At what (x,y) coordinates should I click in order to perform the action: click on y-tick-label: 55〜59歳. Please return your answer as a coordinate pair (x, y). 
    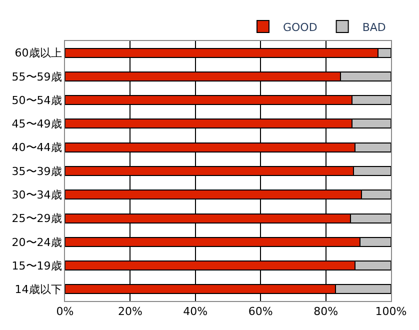
    Looking at the image, I should click on (37, 77).